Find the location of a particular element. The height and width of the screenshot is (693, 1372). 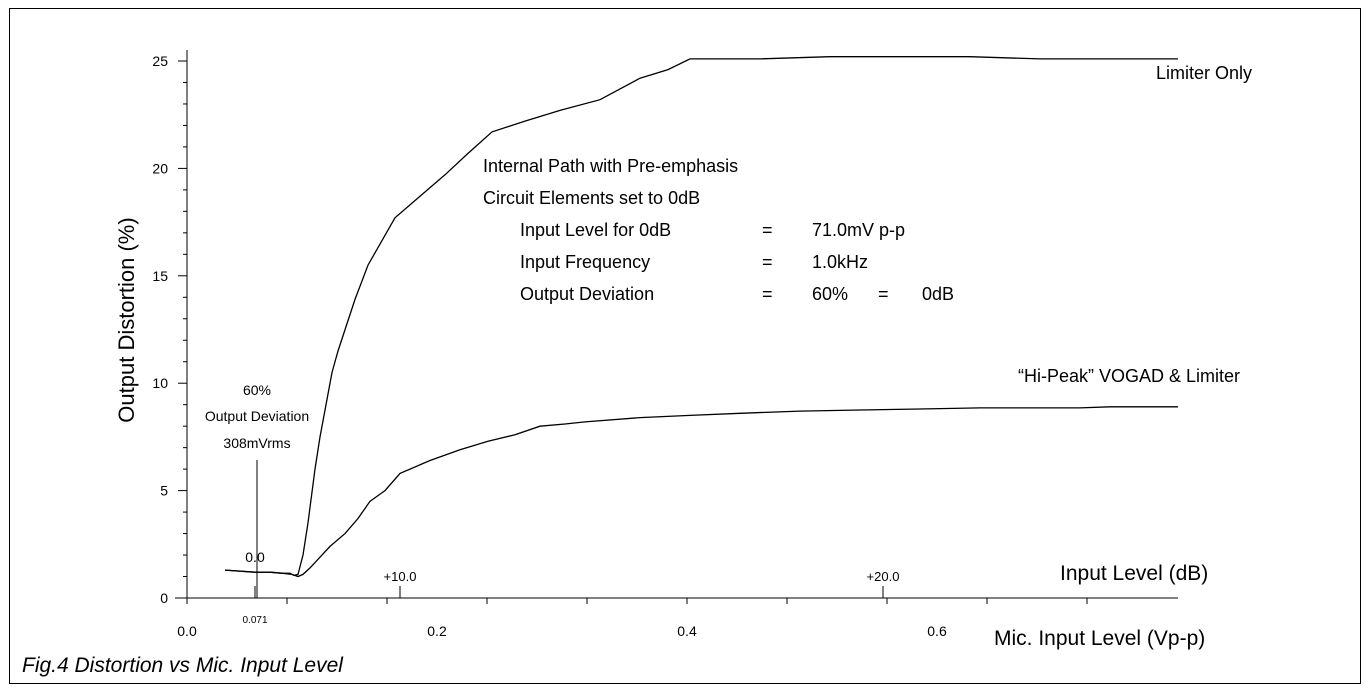

y-axis-label: Output Distortion (%) is located at coordinates (126, 319).